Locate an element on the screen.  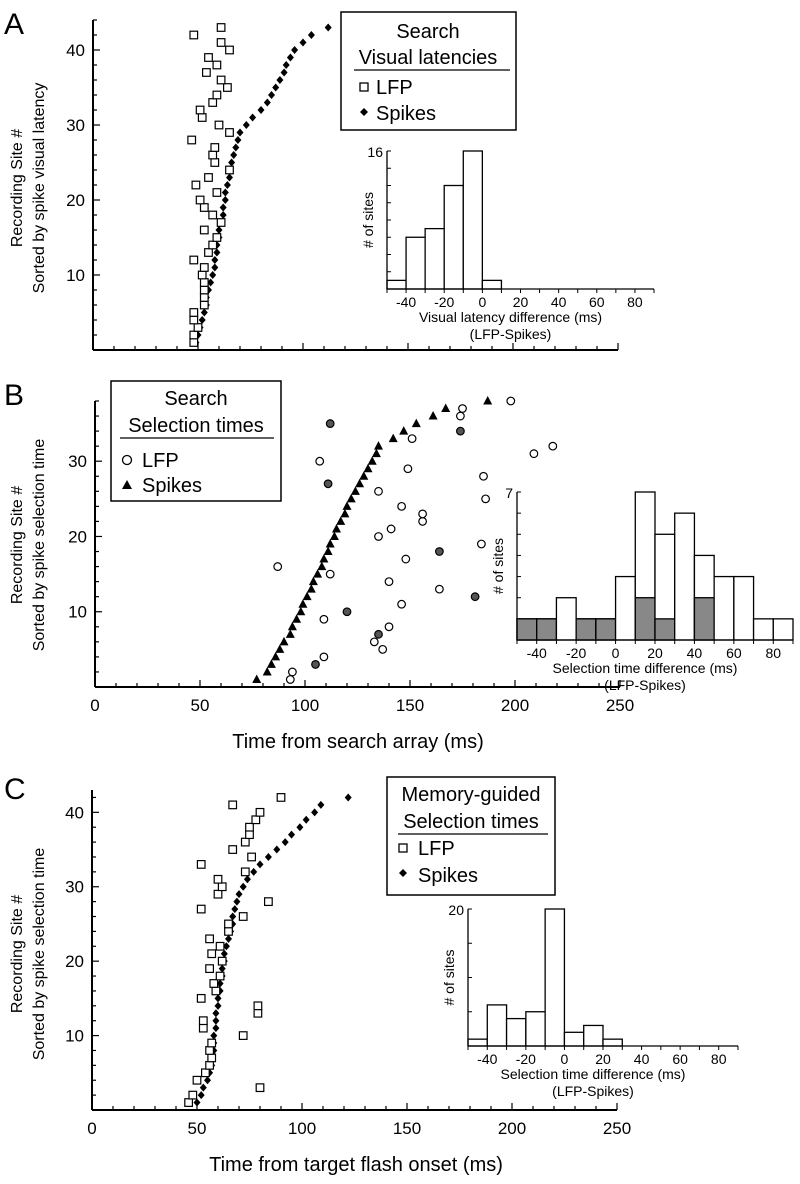
legend-subtitle: Visual latencies is located at coordinates (428, 58).